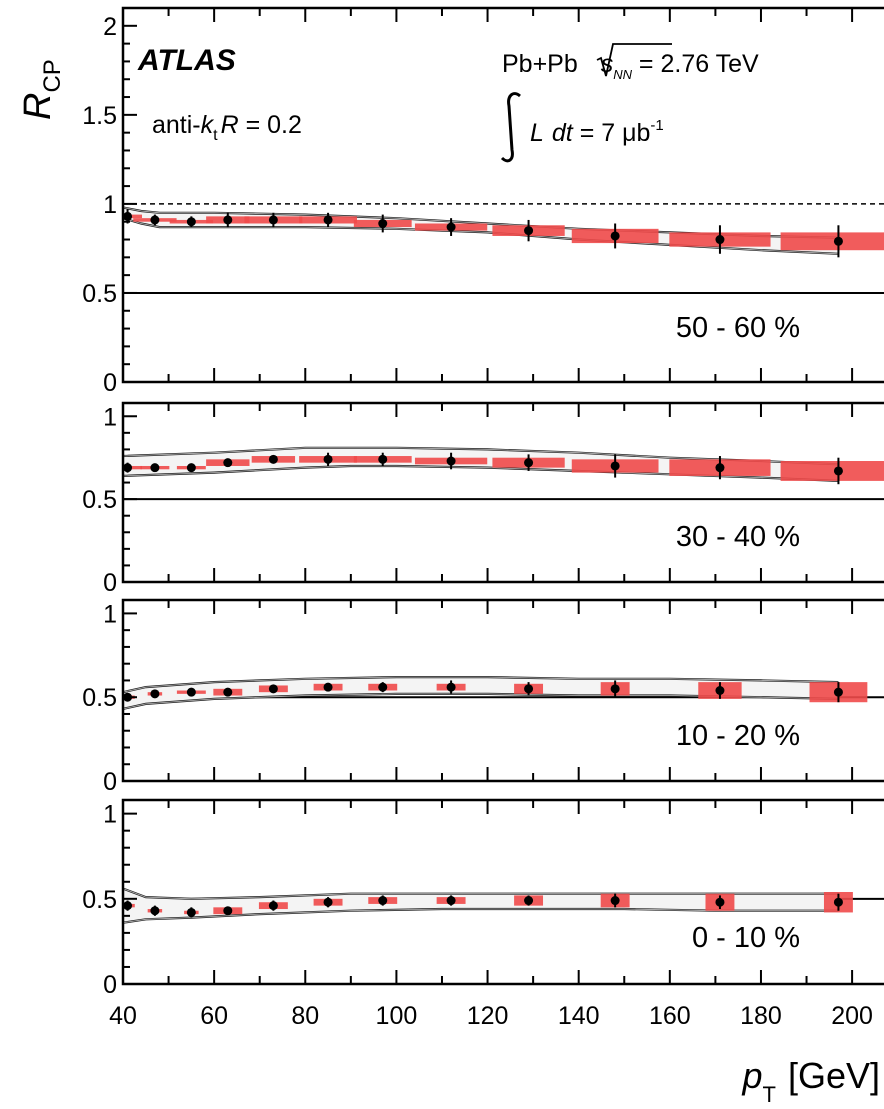 The width and height of the screenshot is (884, 1109). I want to click on jet-algorithm-label: anti-kt R = 0.2, so click(227, 127).